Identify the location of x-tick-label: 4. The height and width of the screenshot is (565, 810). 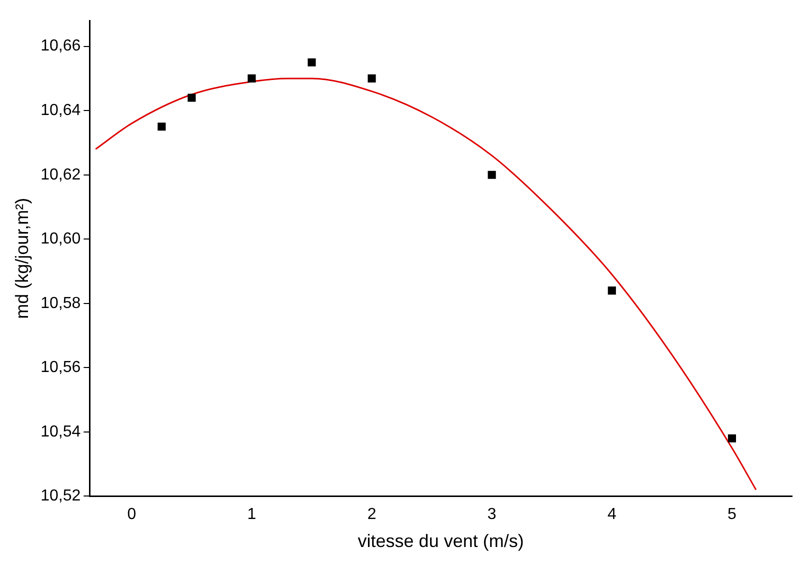
(611, 515).